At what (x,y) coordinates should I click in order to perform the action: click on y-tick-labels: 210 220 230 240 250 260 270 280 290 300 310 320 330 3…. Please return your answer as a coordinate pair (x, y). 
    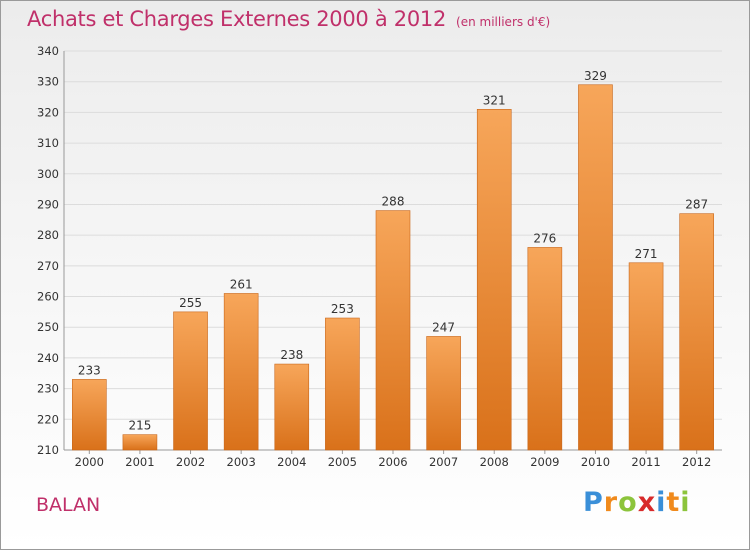
    Looking at the image, I should click on (48, 250).